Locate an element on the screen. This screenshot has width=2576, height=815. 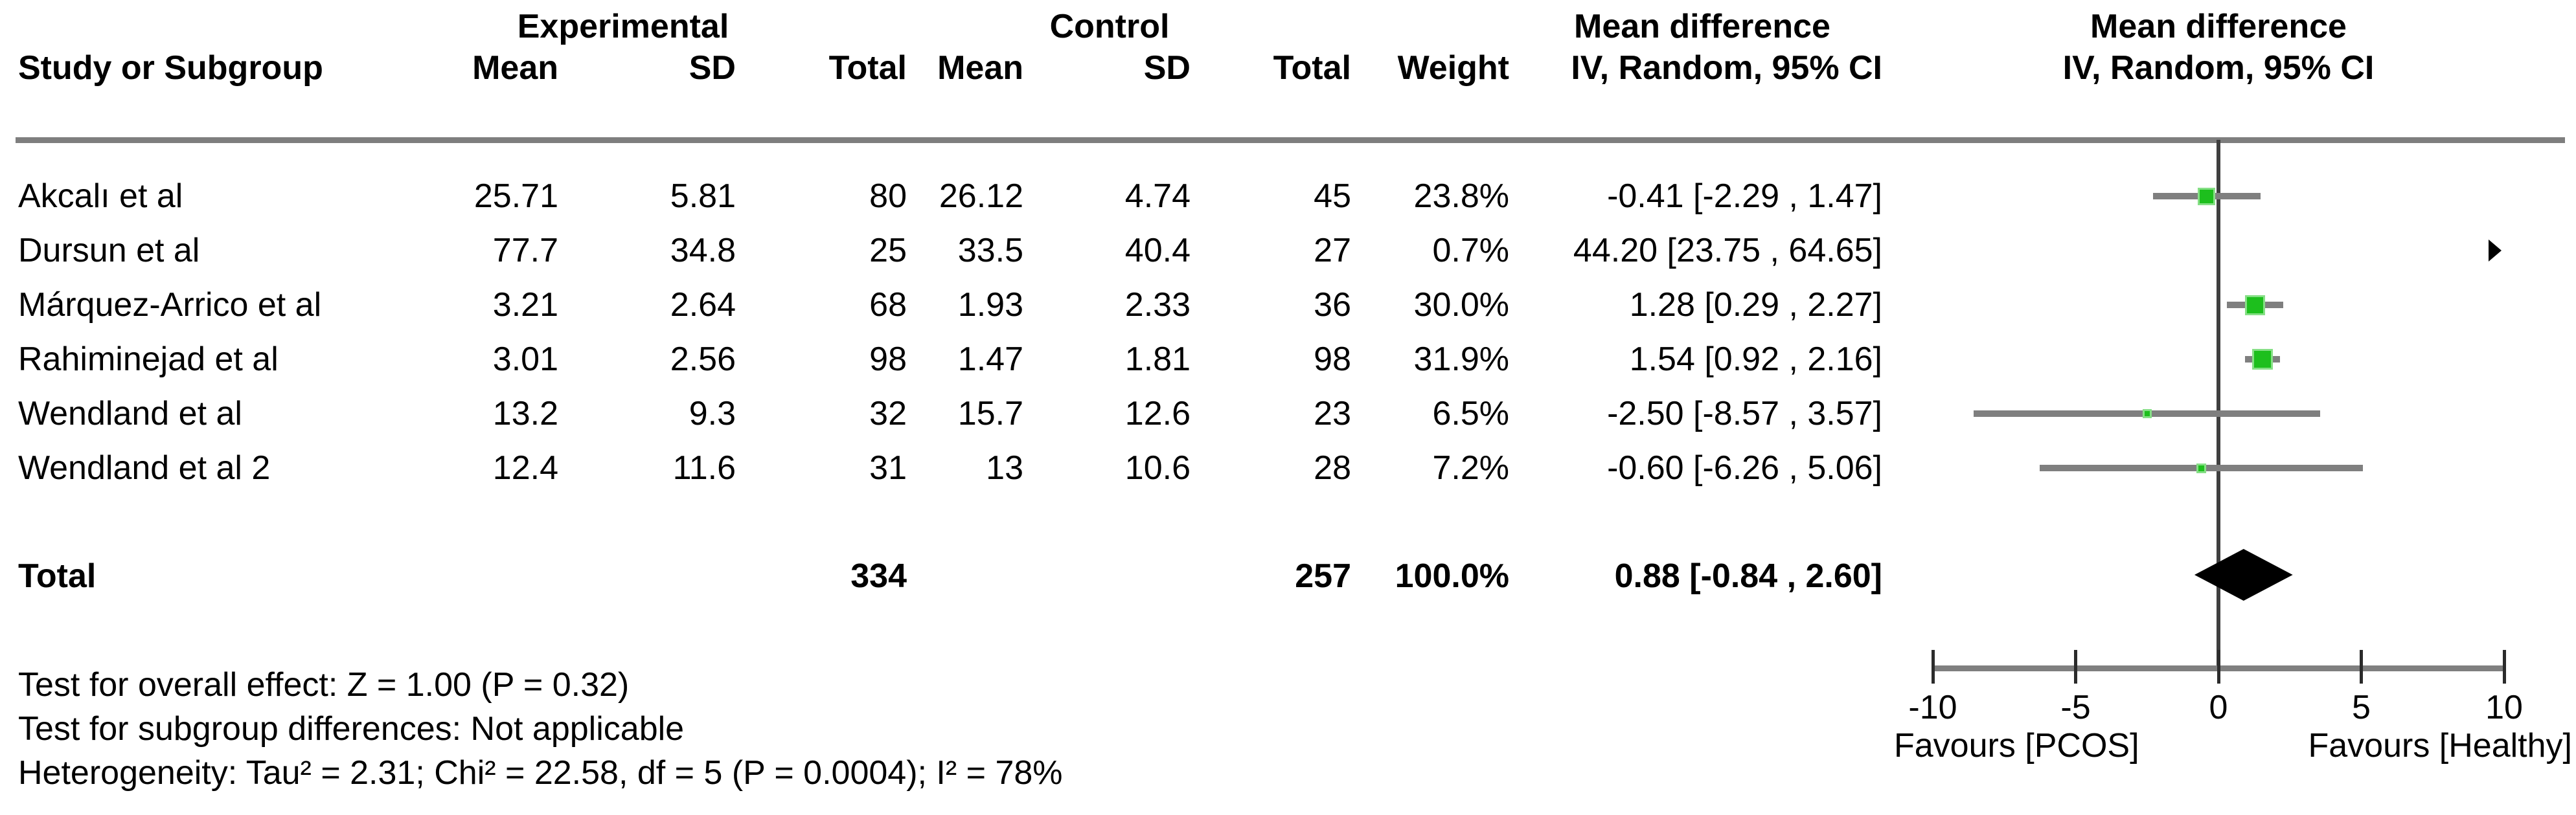
column-header-study: Study or Subgroup is located at coordinates (171, 68).